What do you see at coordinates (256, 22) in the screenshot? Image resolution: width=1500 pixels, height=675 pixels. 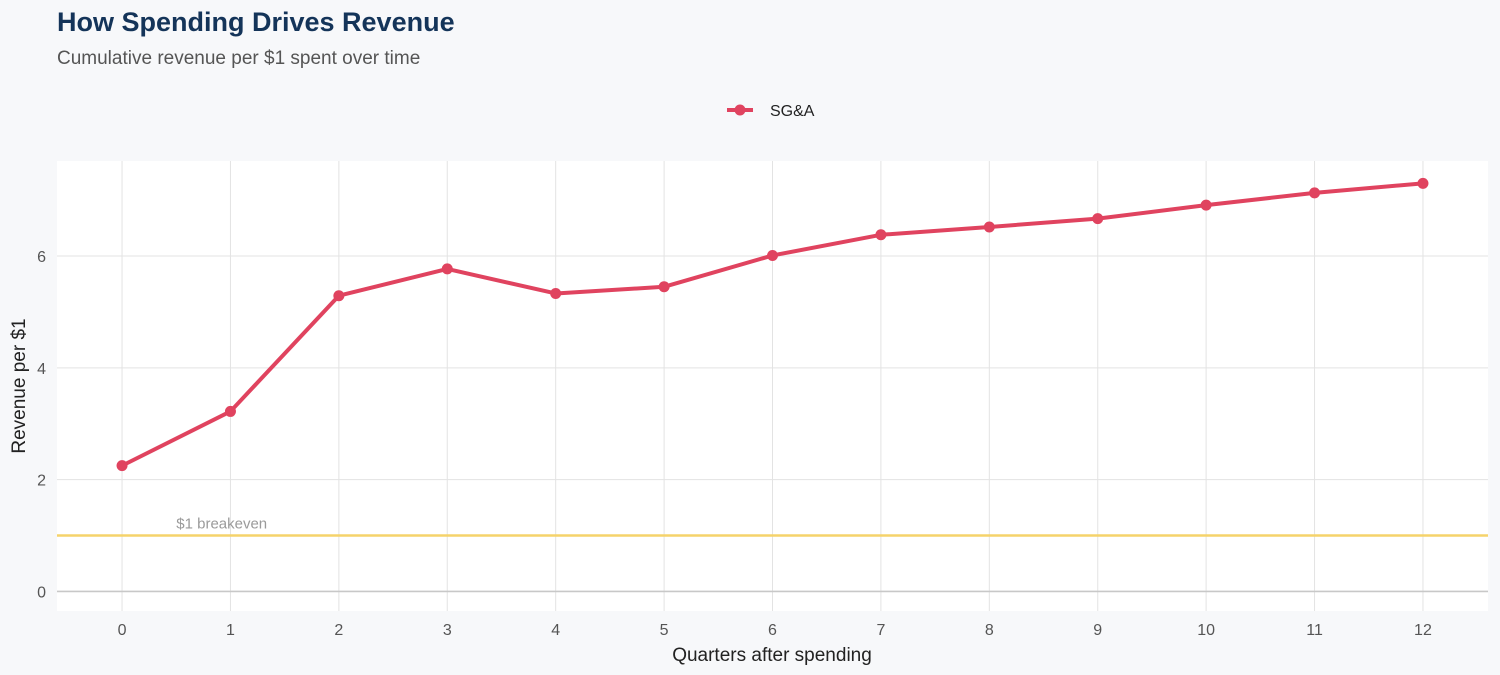 I see `chart-title: How Spending Drives Revenue` at bounding box center [256, 22].